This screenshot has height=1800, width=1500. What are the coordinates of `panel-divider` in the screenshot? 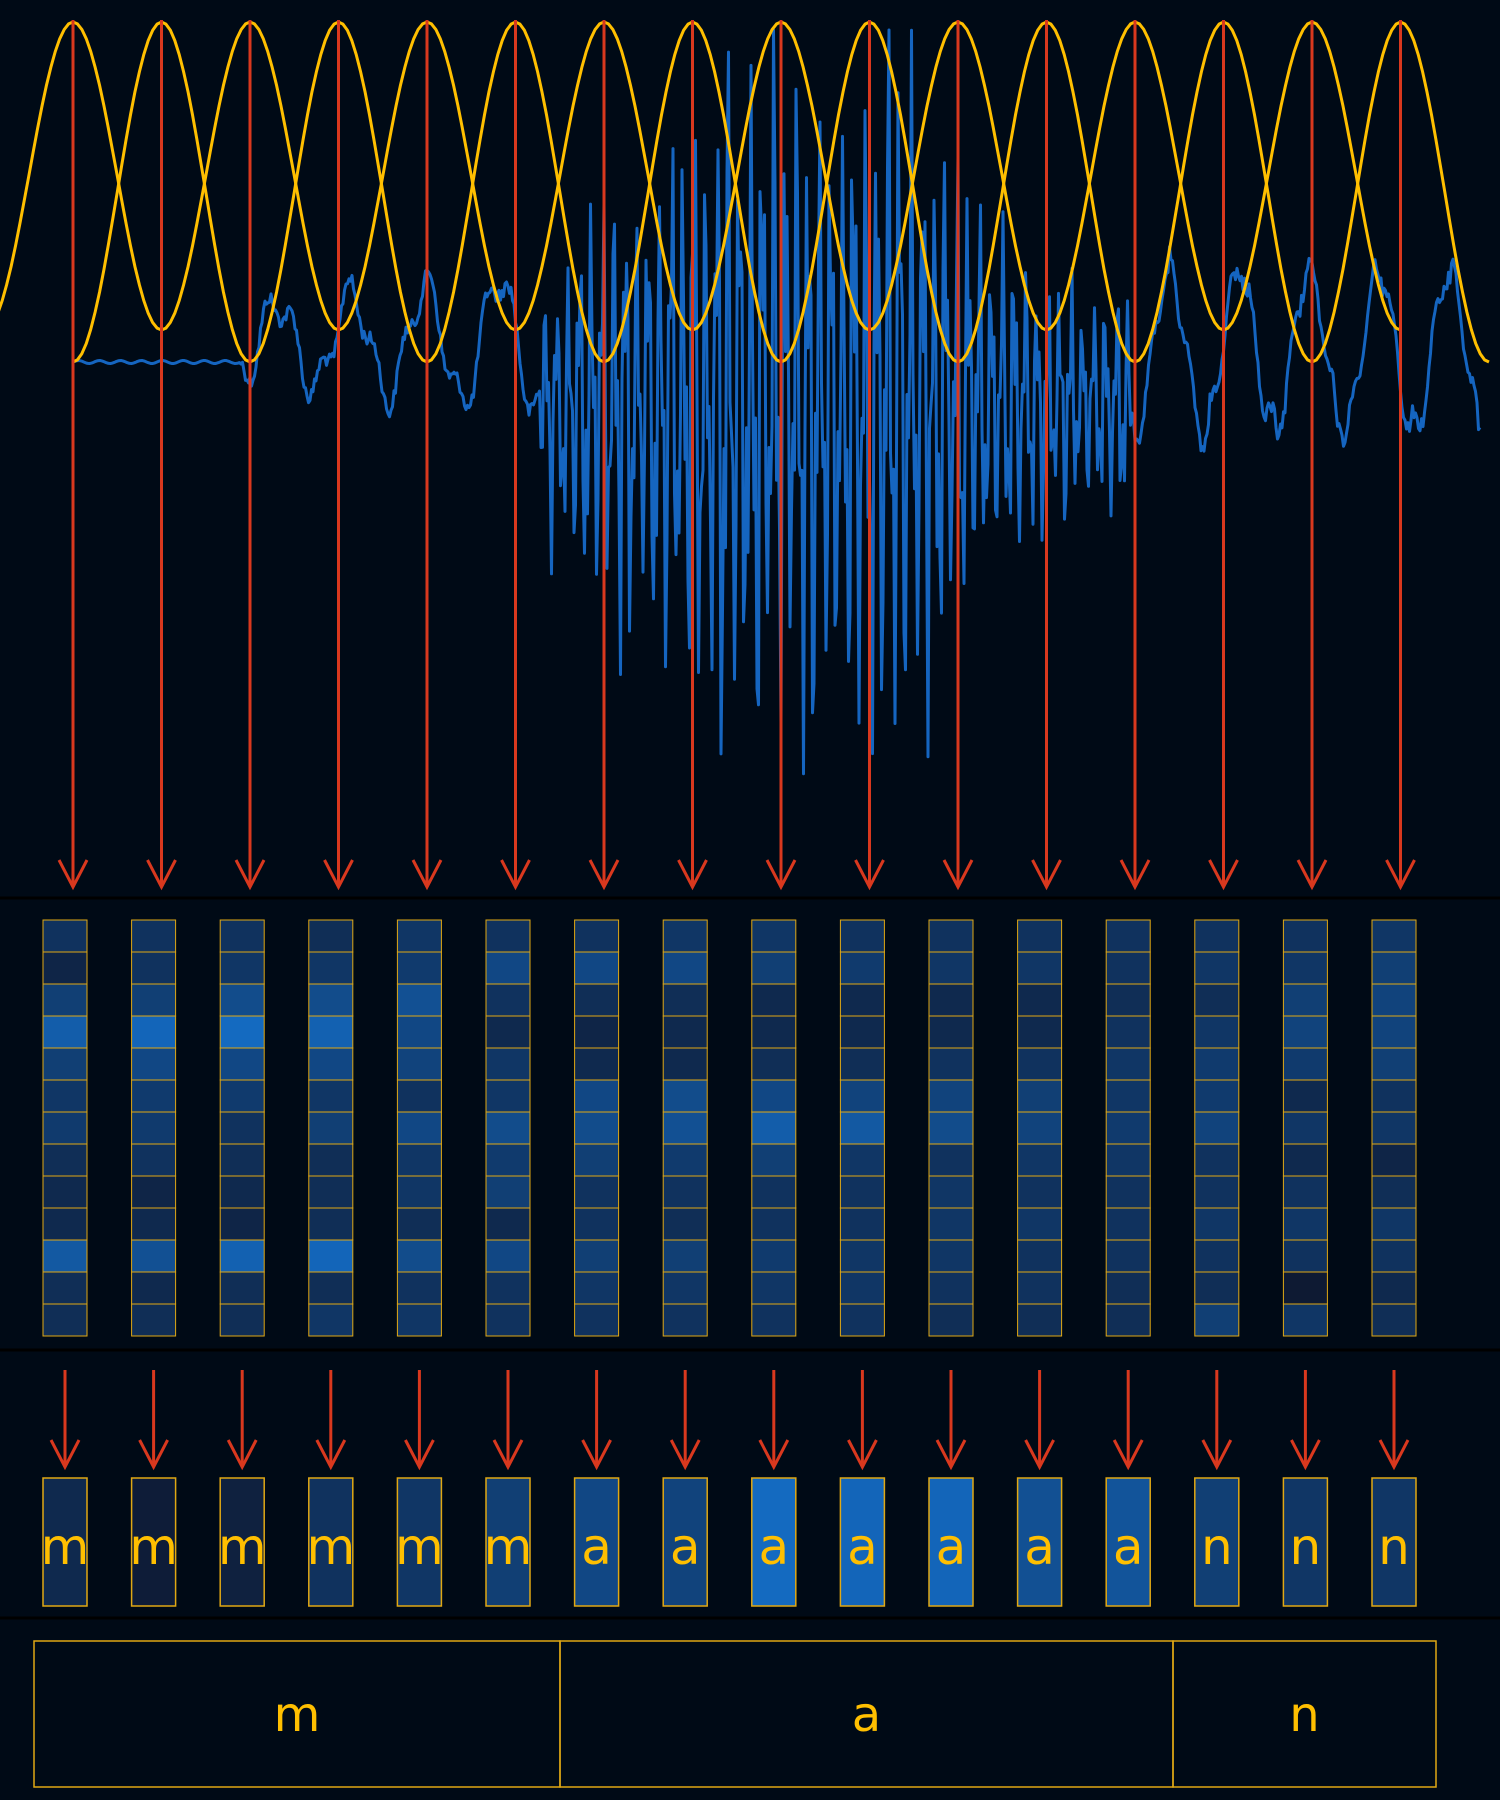 It's located at (750, 1618).